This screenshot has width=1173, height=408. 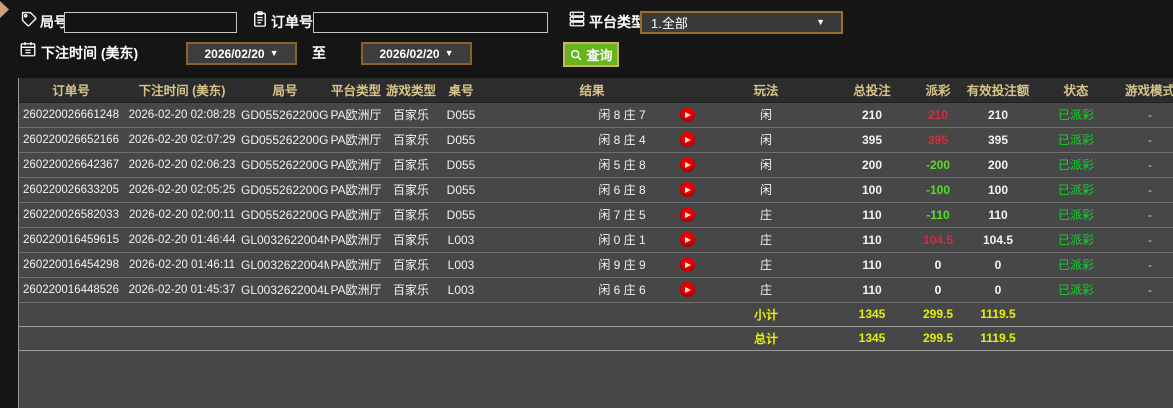 I want to click on result-text: 闲 8 庄 7, so click(x=622, y=115).